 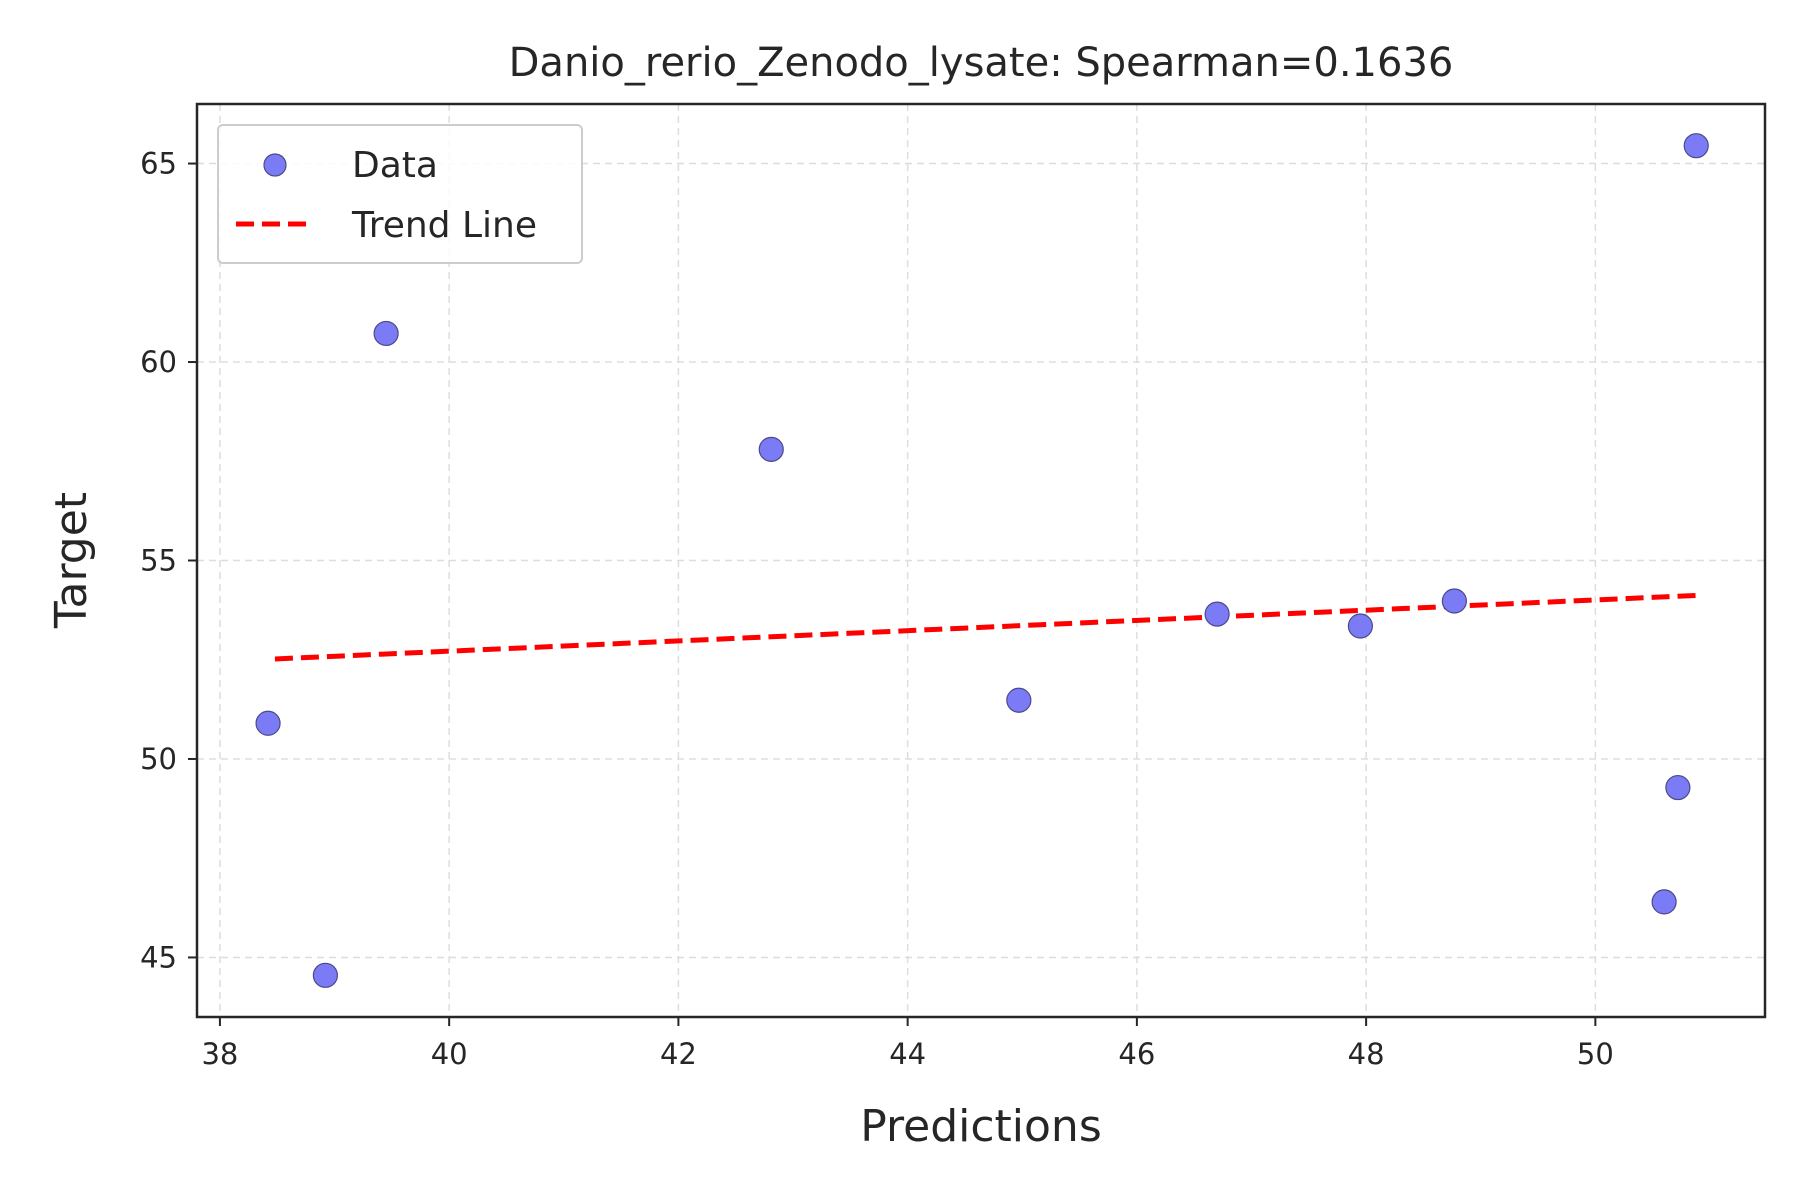 I want to click on legend-box, so click(x=400, y=194).